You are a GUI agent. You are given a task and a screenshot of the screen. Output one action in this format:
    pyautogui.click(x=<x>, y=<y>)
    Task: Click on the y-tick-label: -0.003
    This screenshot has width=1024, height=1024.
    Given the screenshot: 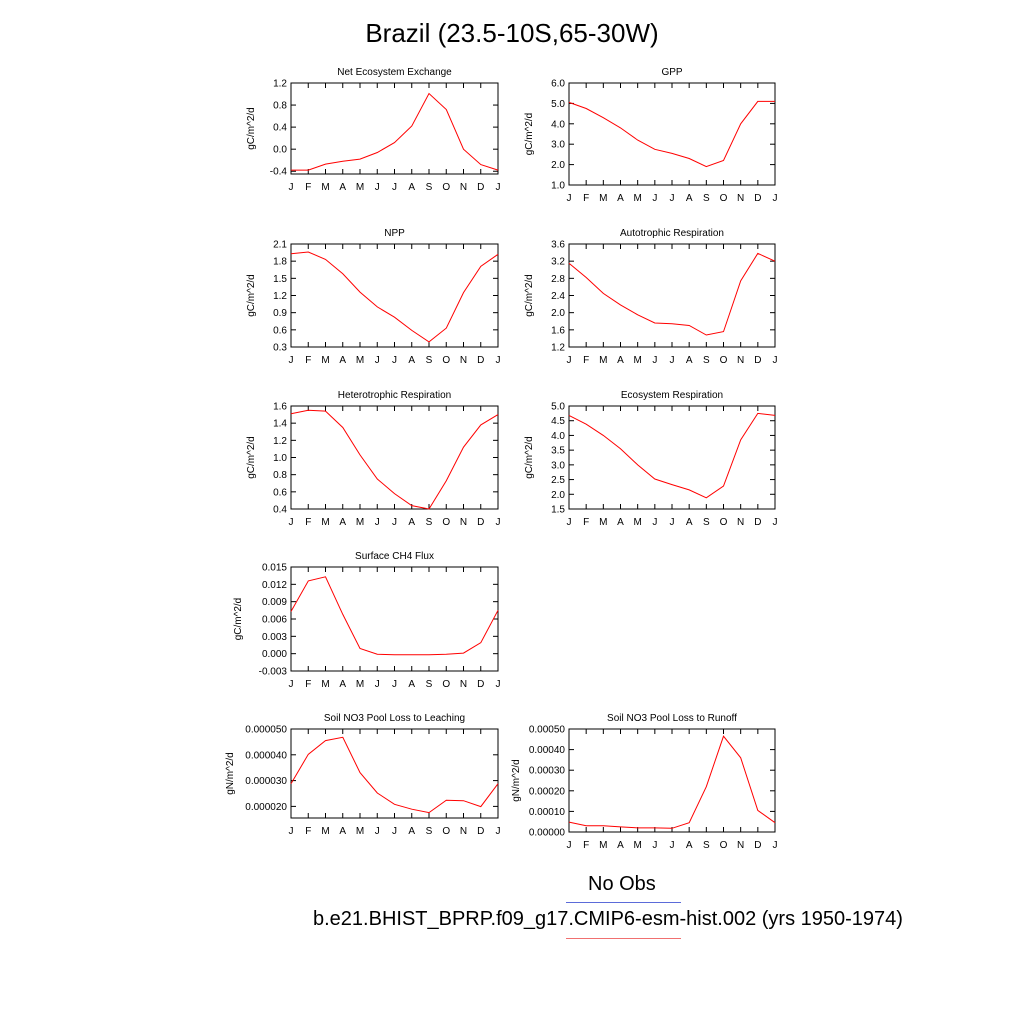 What is the action you would take?
    pyautogui.click(x=273, y=672)
    